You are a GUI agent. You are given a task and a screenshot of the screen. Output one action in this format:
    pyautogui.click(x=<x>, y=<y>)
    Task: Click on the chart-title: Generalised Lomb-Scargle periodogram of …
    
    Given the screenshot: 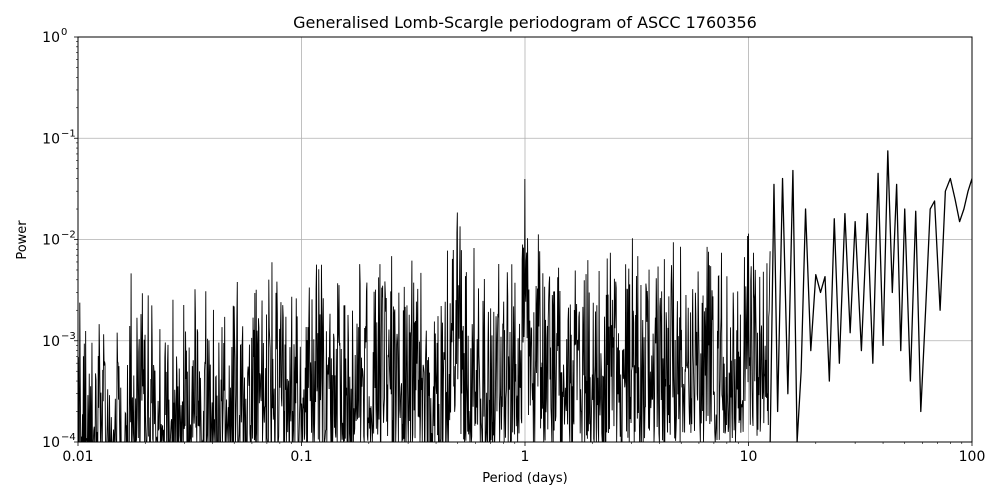 What is the action you would take?
    pyautogui.click(x=525, y=22)
    